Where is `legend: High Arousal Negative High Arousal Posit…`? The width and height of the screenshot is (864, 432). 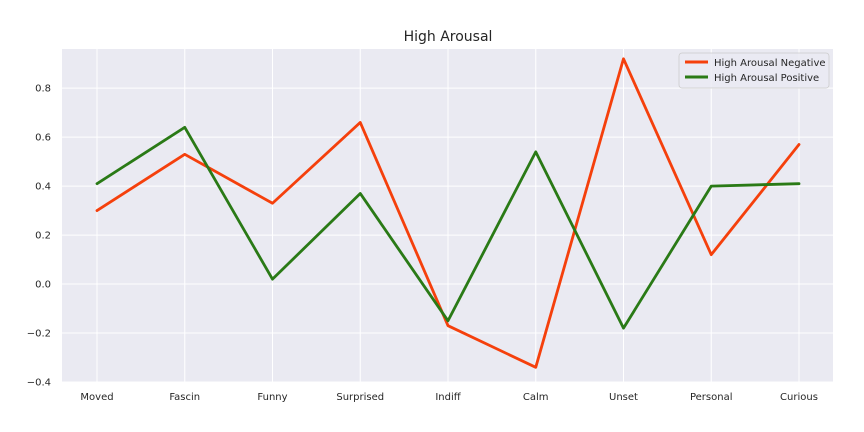 legend: High Arousal Negative High Arousal Posit… is located at coordinates (754, 70).